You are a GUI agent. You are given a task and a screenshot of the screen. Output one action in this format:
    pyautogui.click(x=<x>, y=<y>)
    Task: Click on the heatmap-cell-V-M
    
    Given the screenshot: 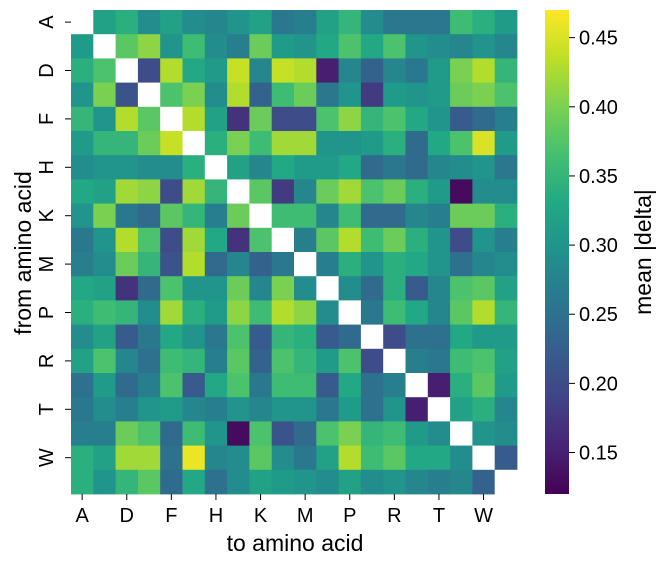 What is the action you would take?
    pyautogui.click(x=305, y=433)
    